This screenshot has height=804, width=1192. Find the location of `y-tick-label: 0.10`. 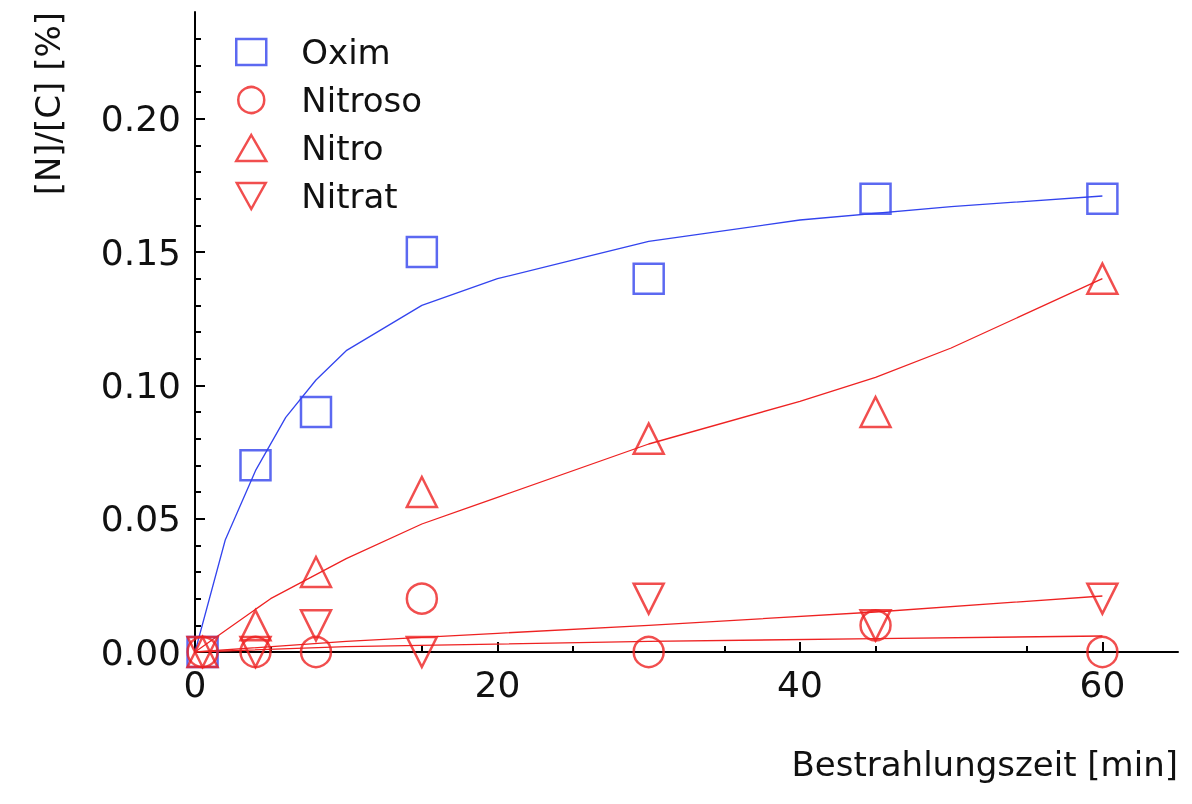

y-tick-label: 0.10 is located at coordinates (140, 385).